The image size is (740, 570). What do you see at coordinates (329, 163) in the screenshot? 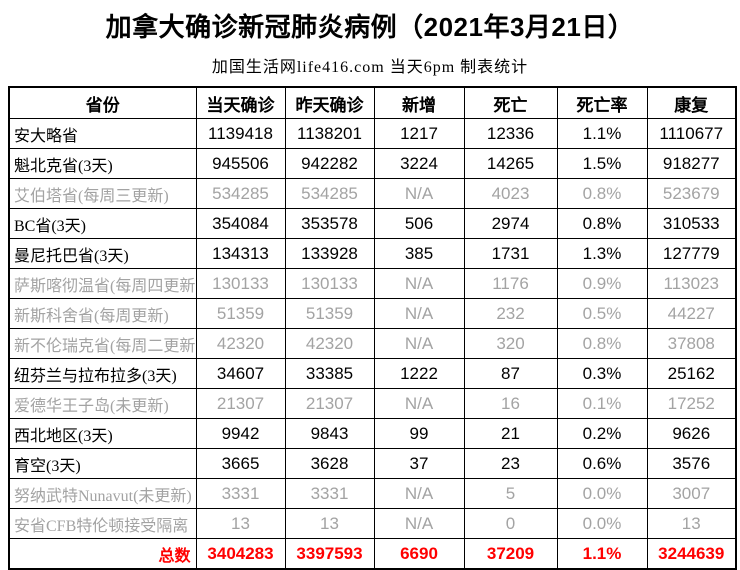
I see `cell-yesterday: 942282` at bounding box center [329, 163].